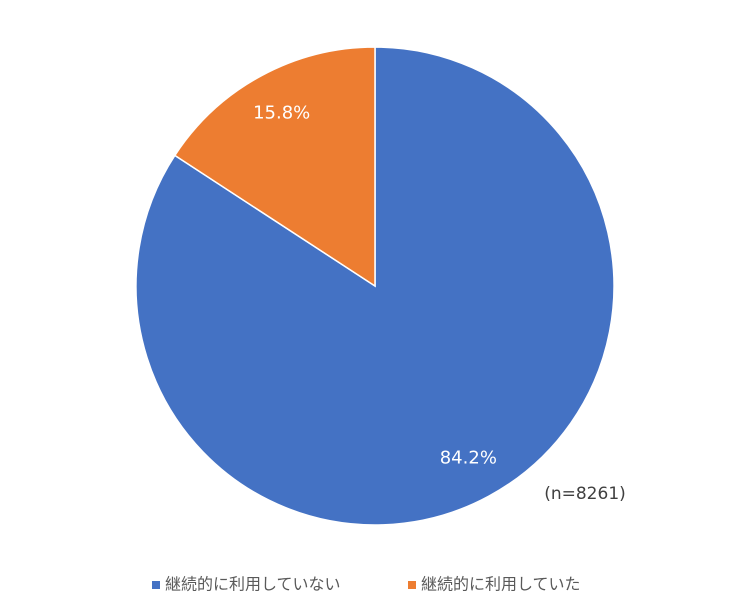 The height and width of the screenshot is (608, 750). What do you see at coordinates (468, 457) in the screenshot?
I see `data-label: 84.2%` at bounding box center [468, 457].